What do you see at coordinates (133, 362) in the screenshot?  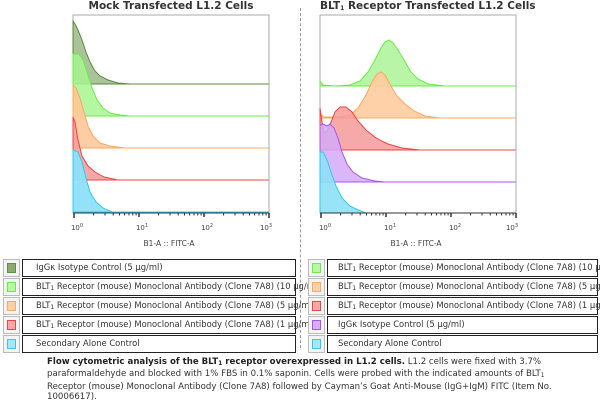 I see `caption-bold: Flow cytometric analysis of the BLT` at bounding box center [133, 362].